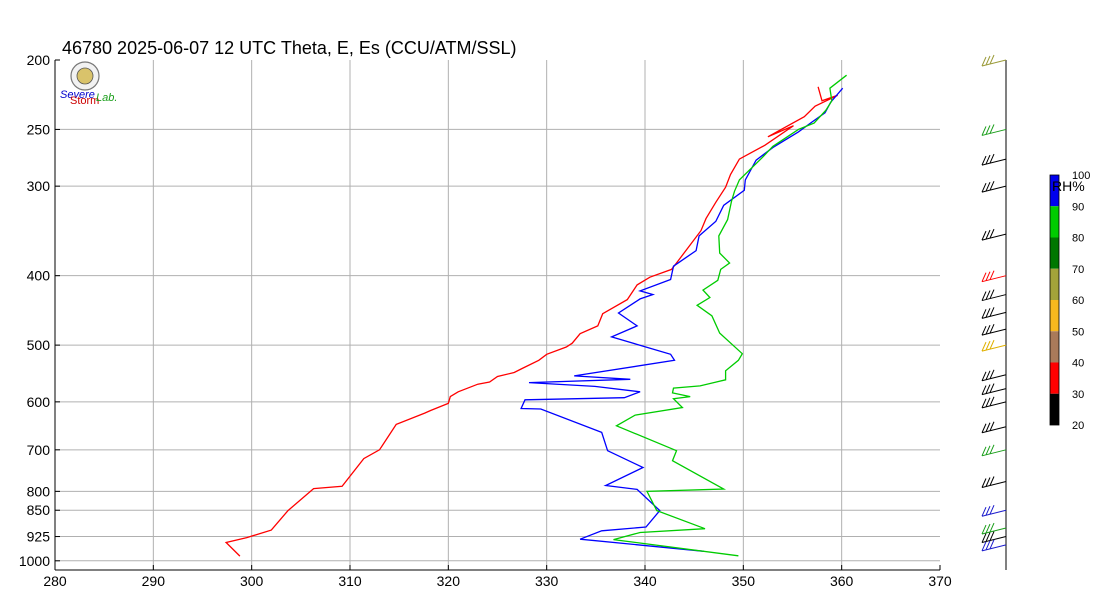 Image resolution: width=1100 pixels, height=600 pixels. I want to click on x-tick-label: 280, so click(55, 581).